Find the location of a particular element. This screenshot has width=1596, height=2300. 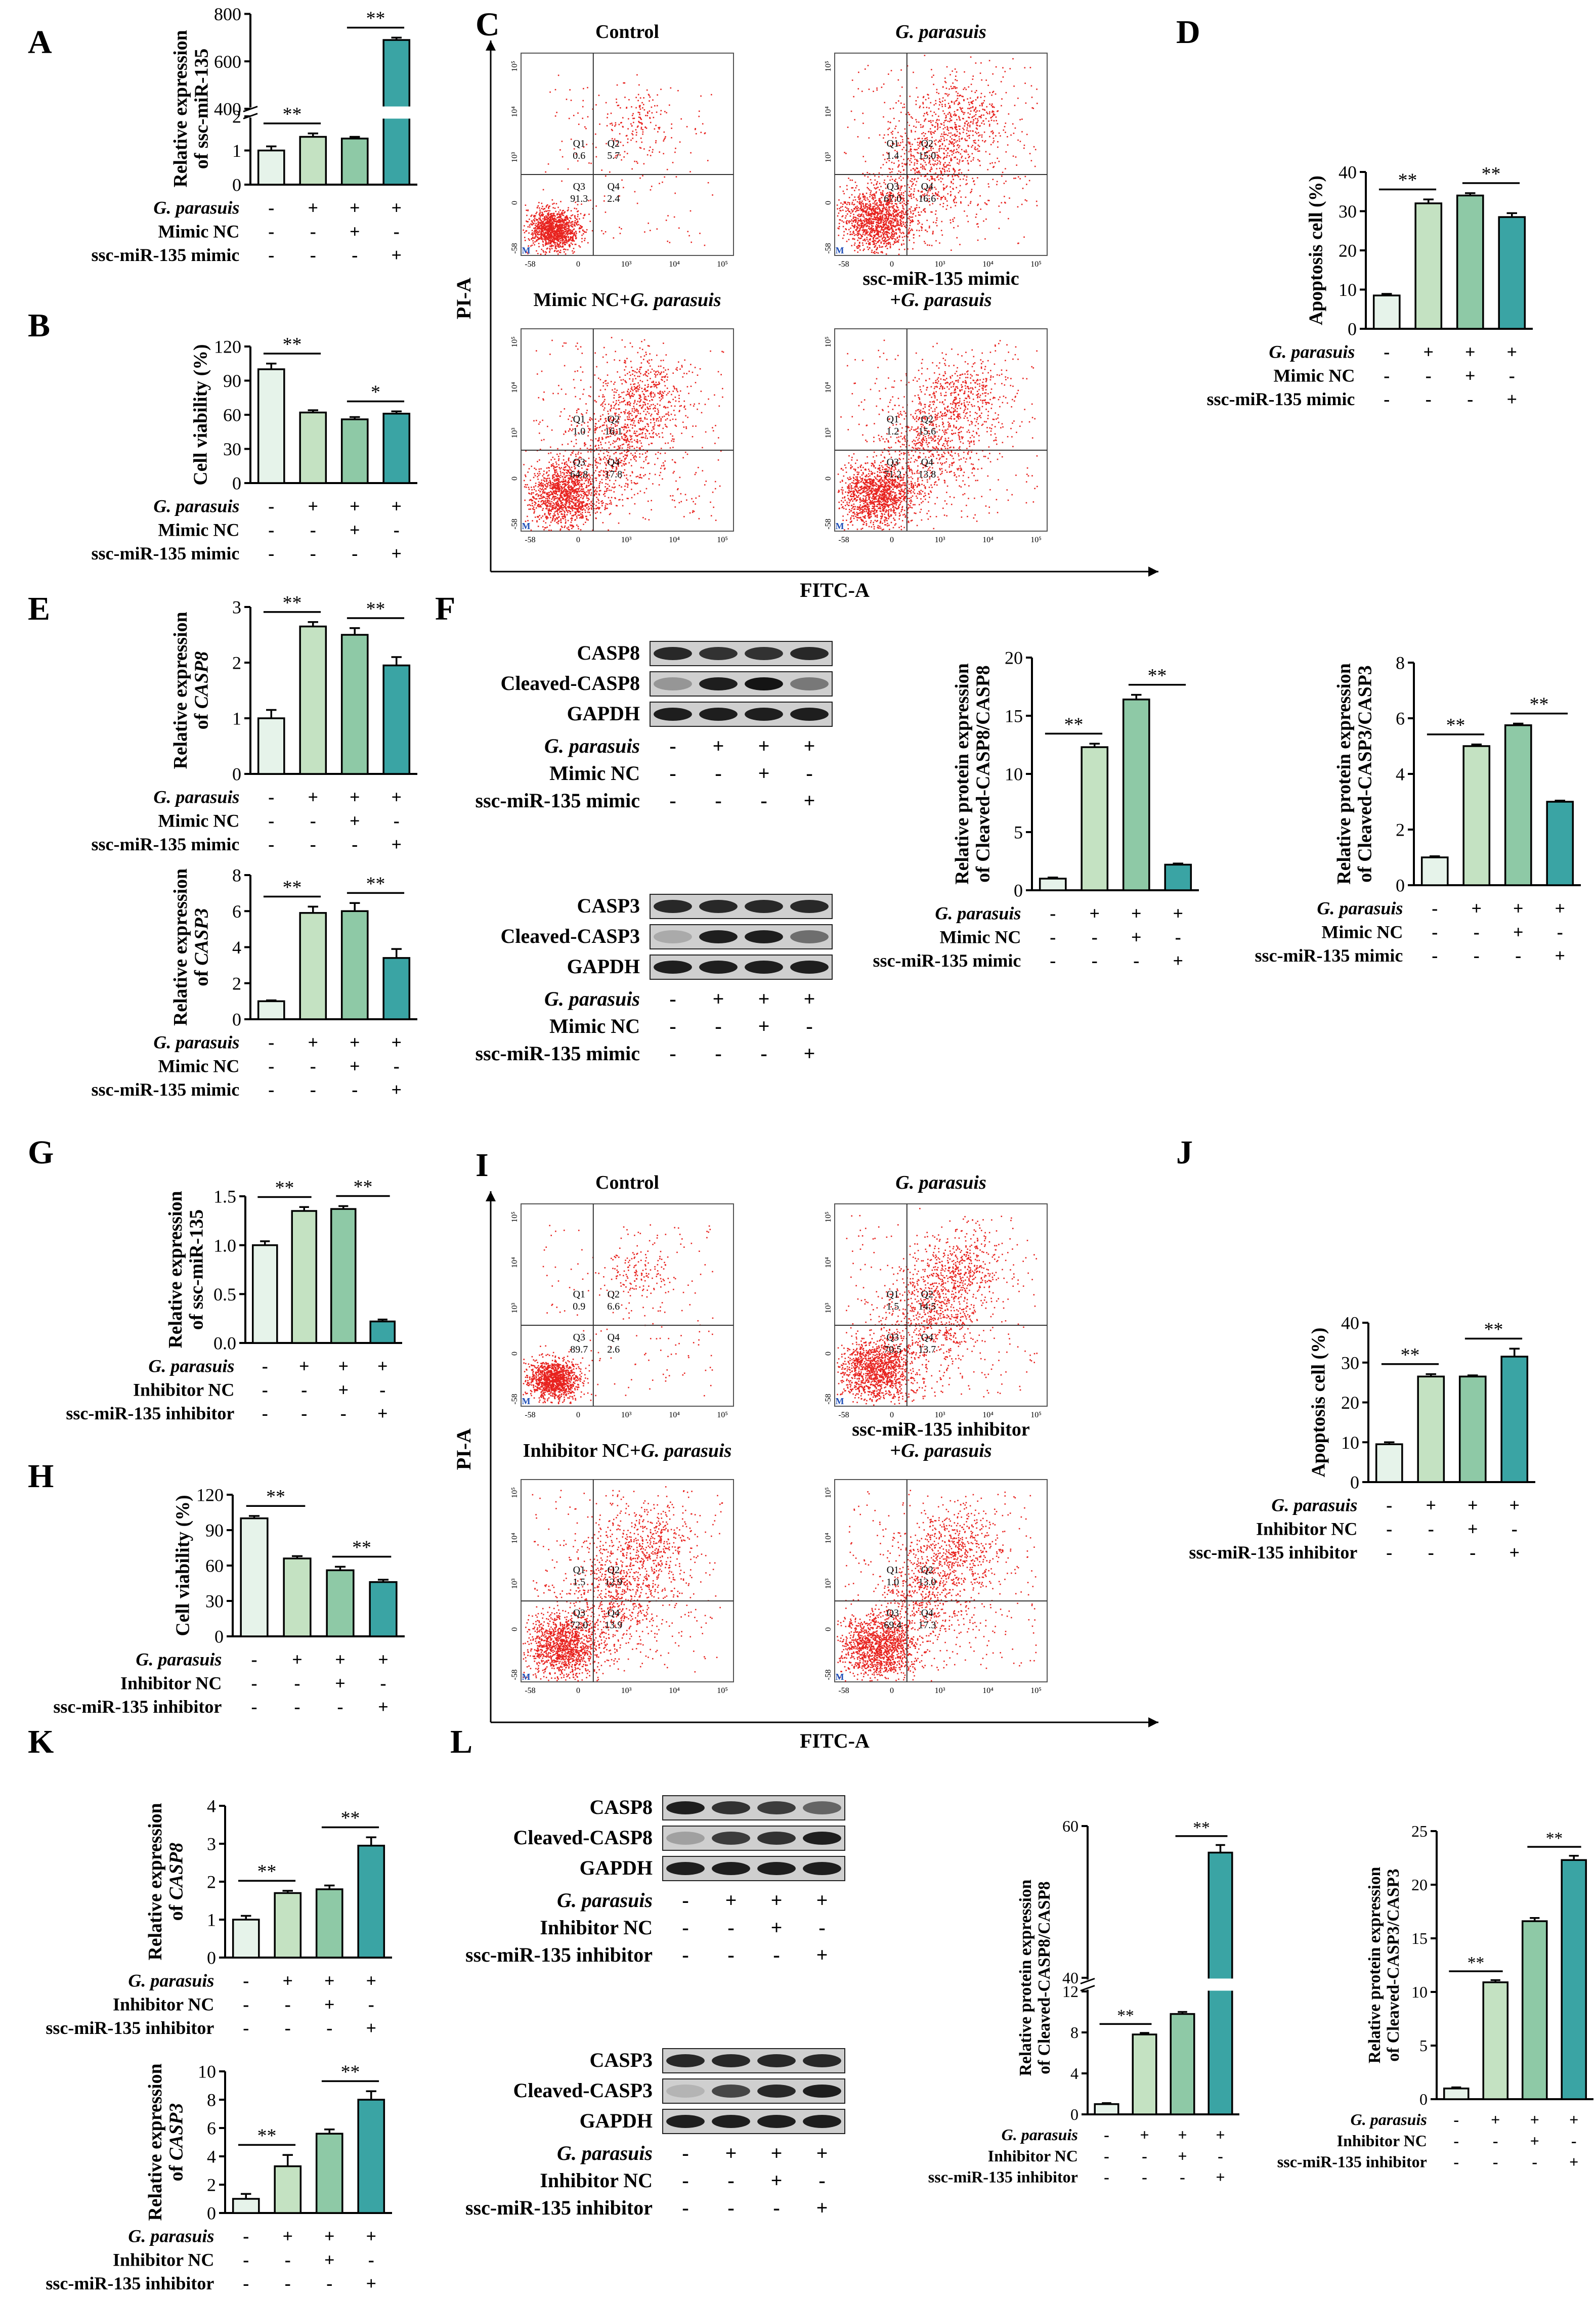

significance-label: ** is located at coordinates (292, 603).